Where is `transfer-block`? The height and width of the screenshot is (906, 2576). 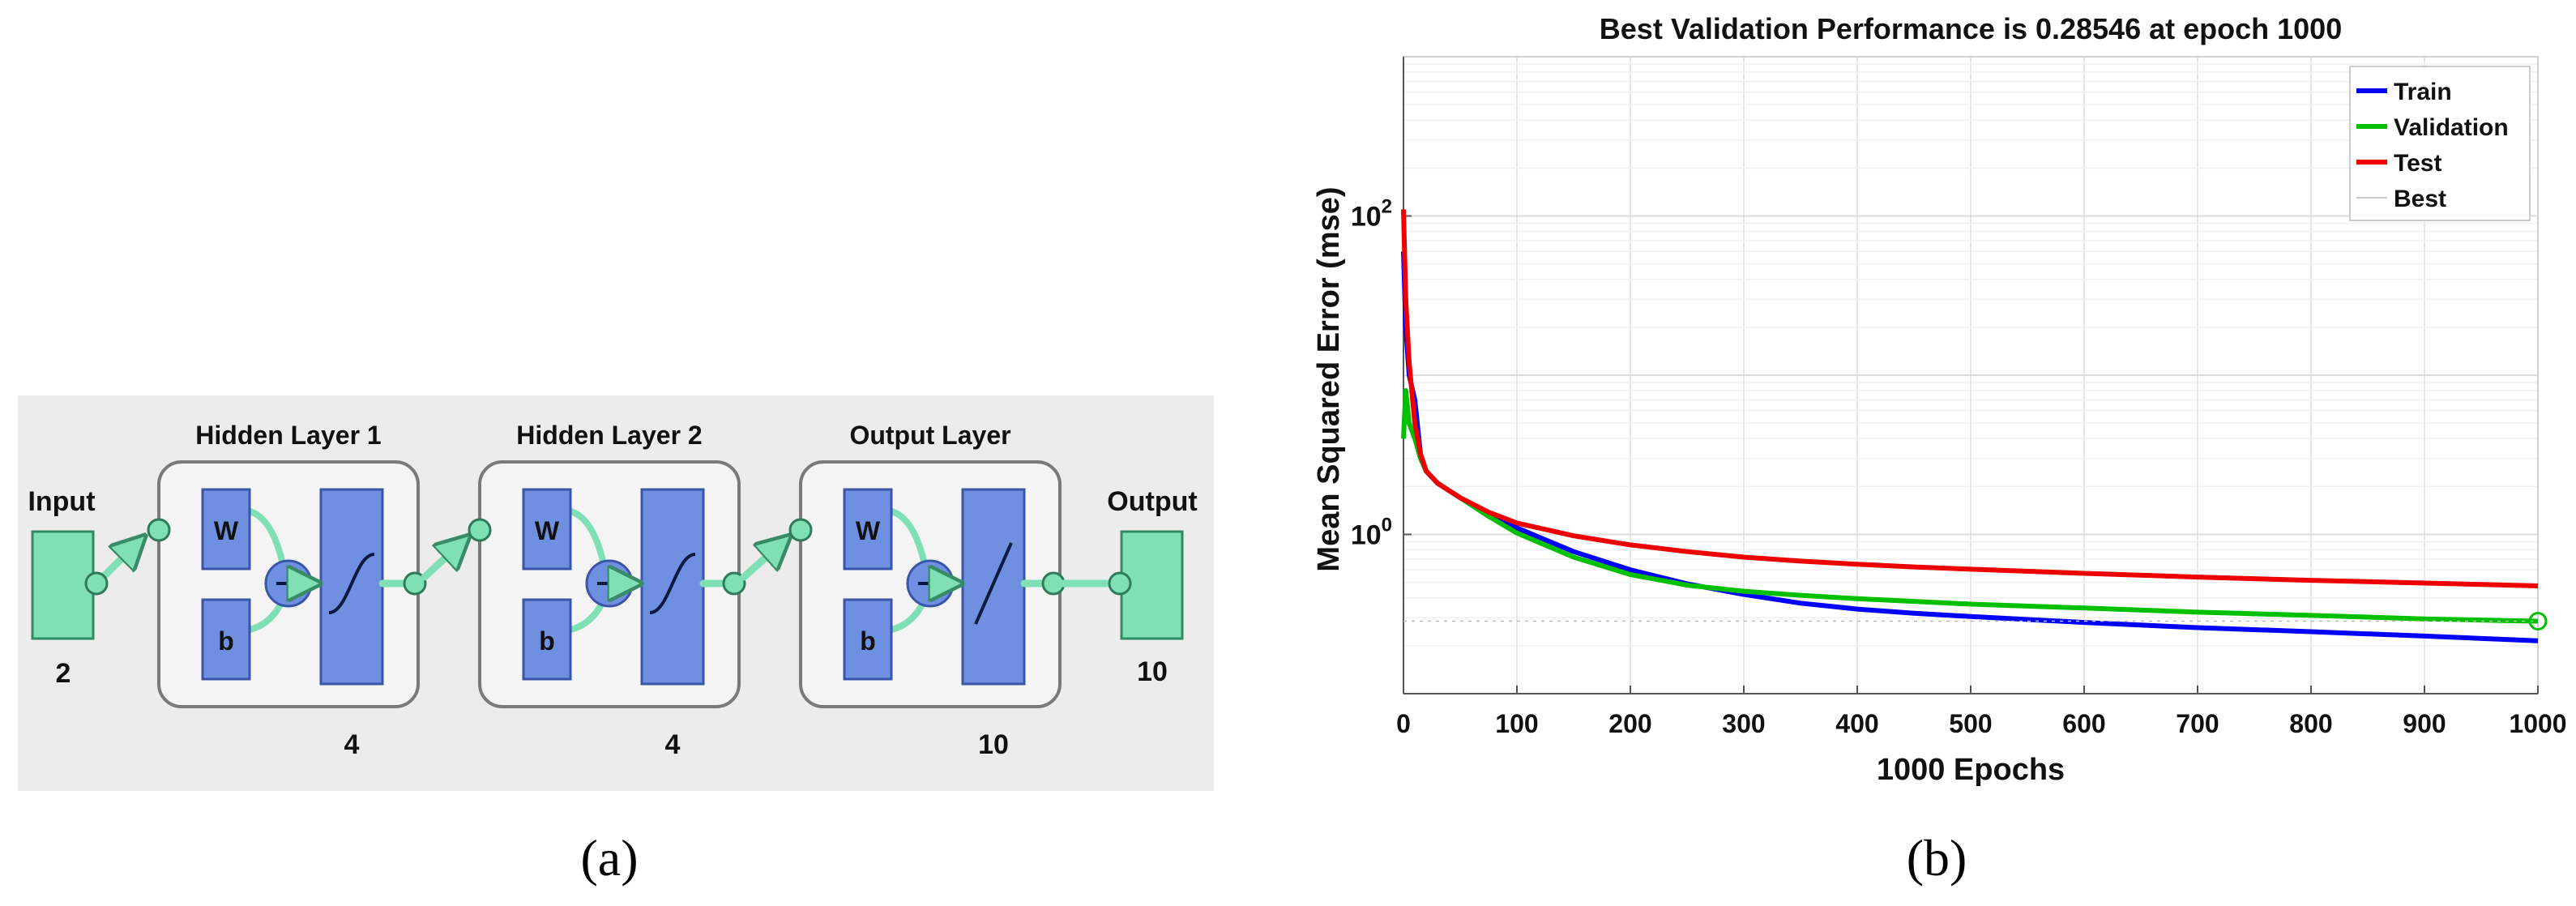
transfer-block is located at coordinates (993, 587).